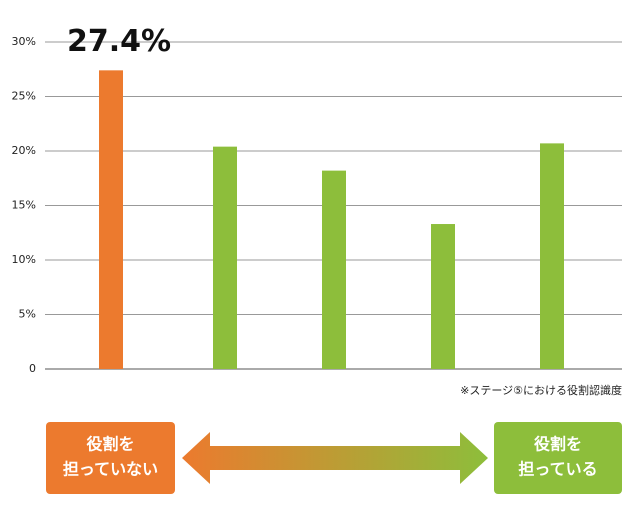 The width and height of the screenshot is (640, 512). Describe the element at coordinates (541, 390) in the screenshot. I see `note: ※ステージ⑤における役割認識度` at that location.